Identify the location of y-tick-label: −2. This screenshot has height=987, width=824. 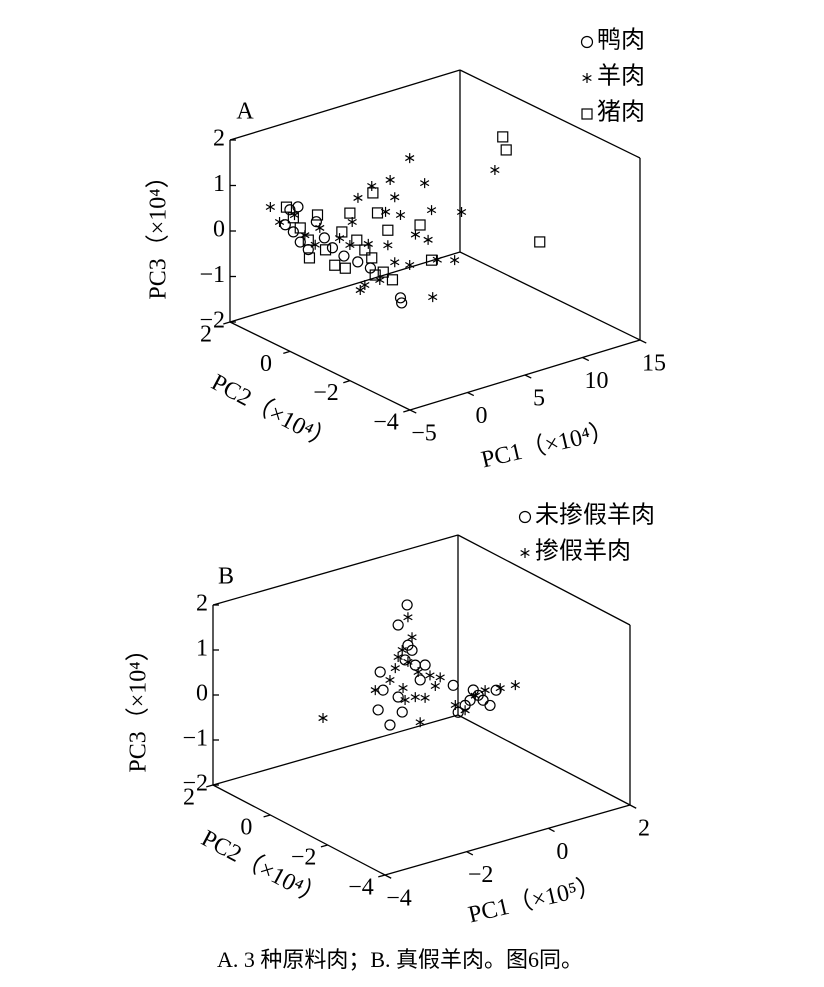
(326, 393).